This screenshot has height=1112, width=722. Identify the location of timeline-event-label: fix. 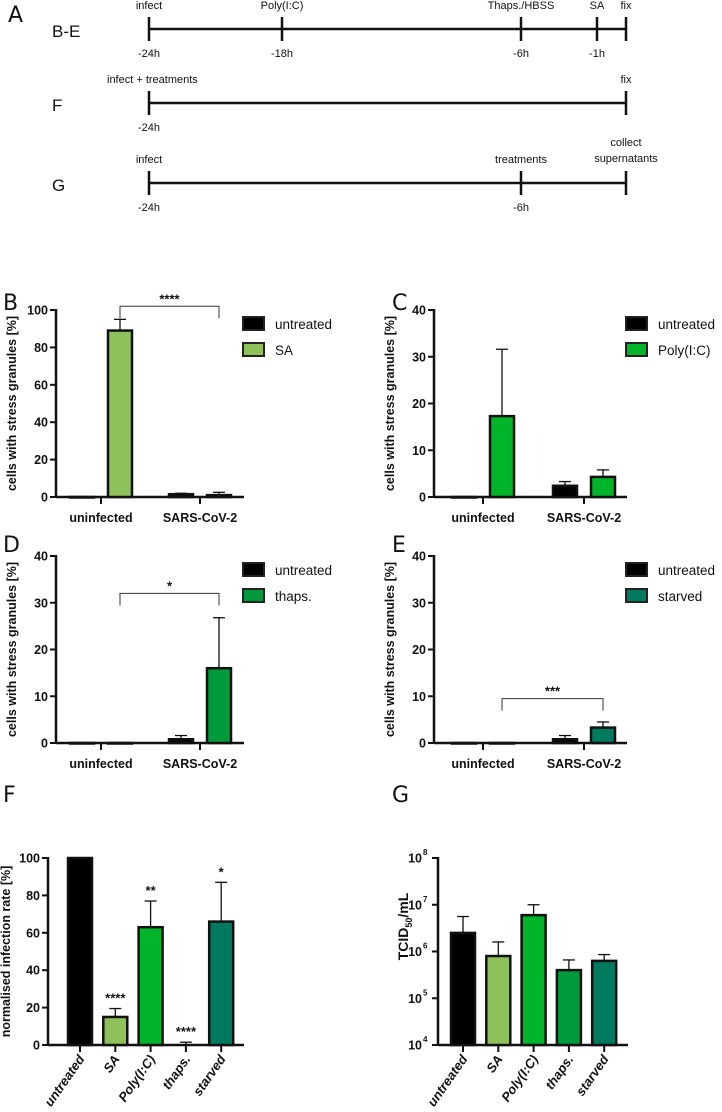
(627, 80).